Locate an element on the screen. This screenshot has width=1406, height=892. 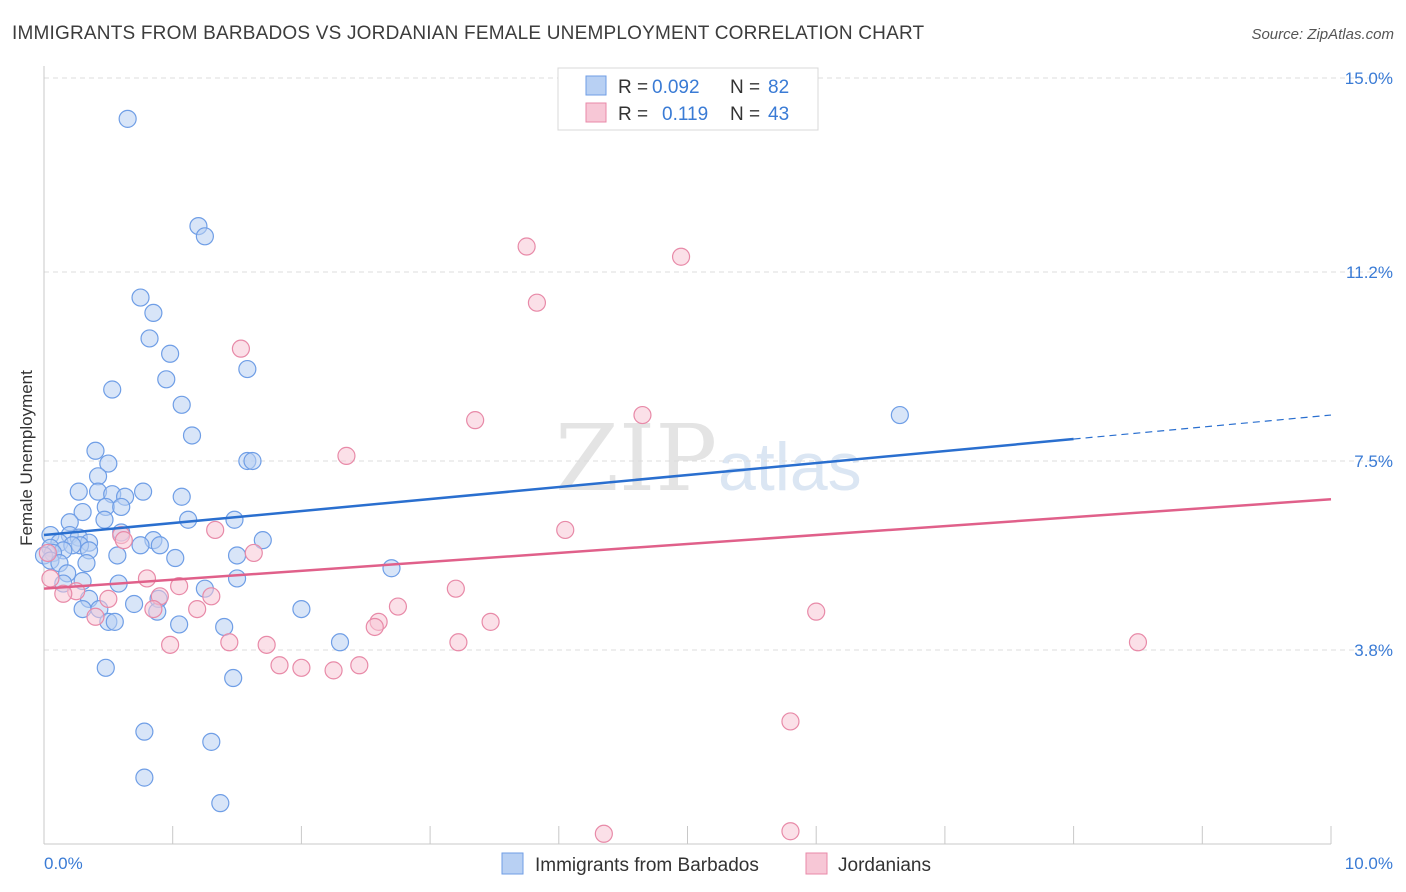
bottom-legend-label-jordanians: Jordanians is located at coordinates (884, 865).